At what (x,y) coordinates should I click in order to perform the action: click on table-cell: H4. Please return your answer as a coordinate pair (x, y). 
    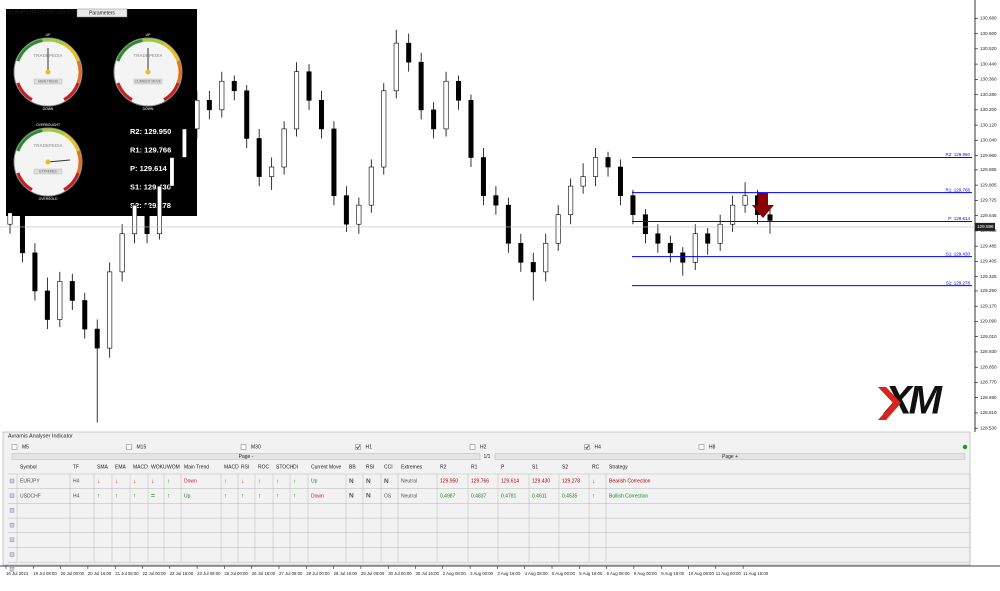
    Looking at the image, I should click on (76, 496).